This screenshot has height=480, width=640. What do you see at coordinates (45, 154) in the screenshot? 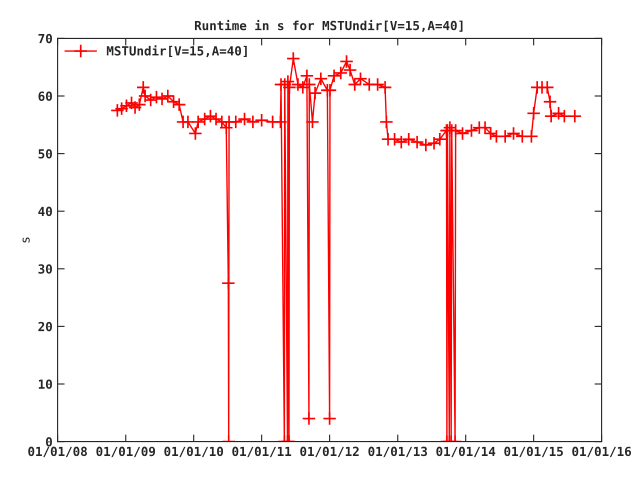
I see `y-tick-label: 50` at bounding box center [45, 154].